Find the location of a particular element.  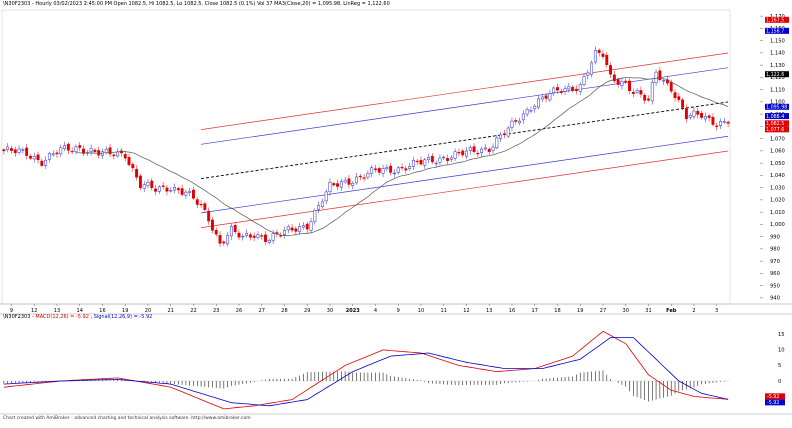

price-tick-label: 1,110 is located at coordinates (777, 90).